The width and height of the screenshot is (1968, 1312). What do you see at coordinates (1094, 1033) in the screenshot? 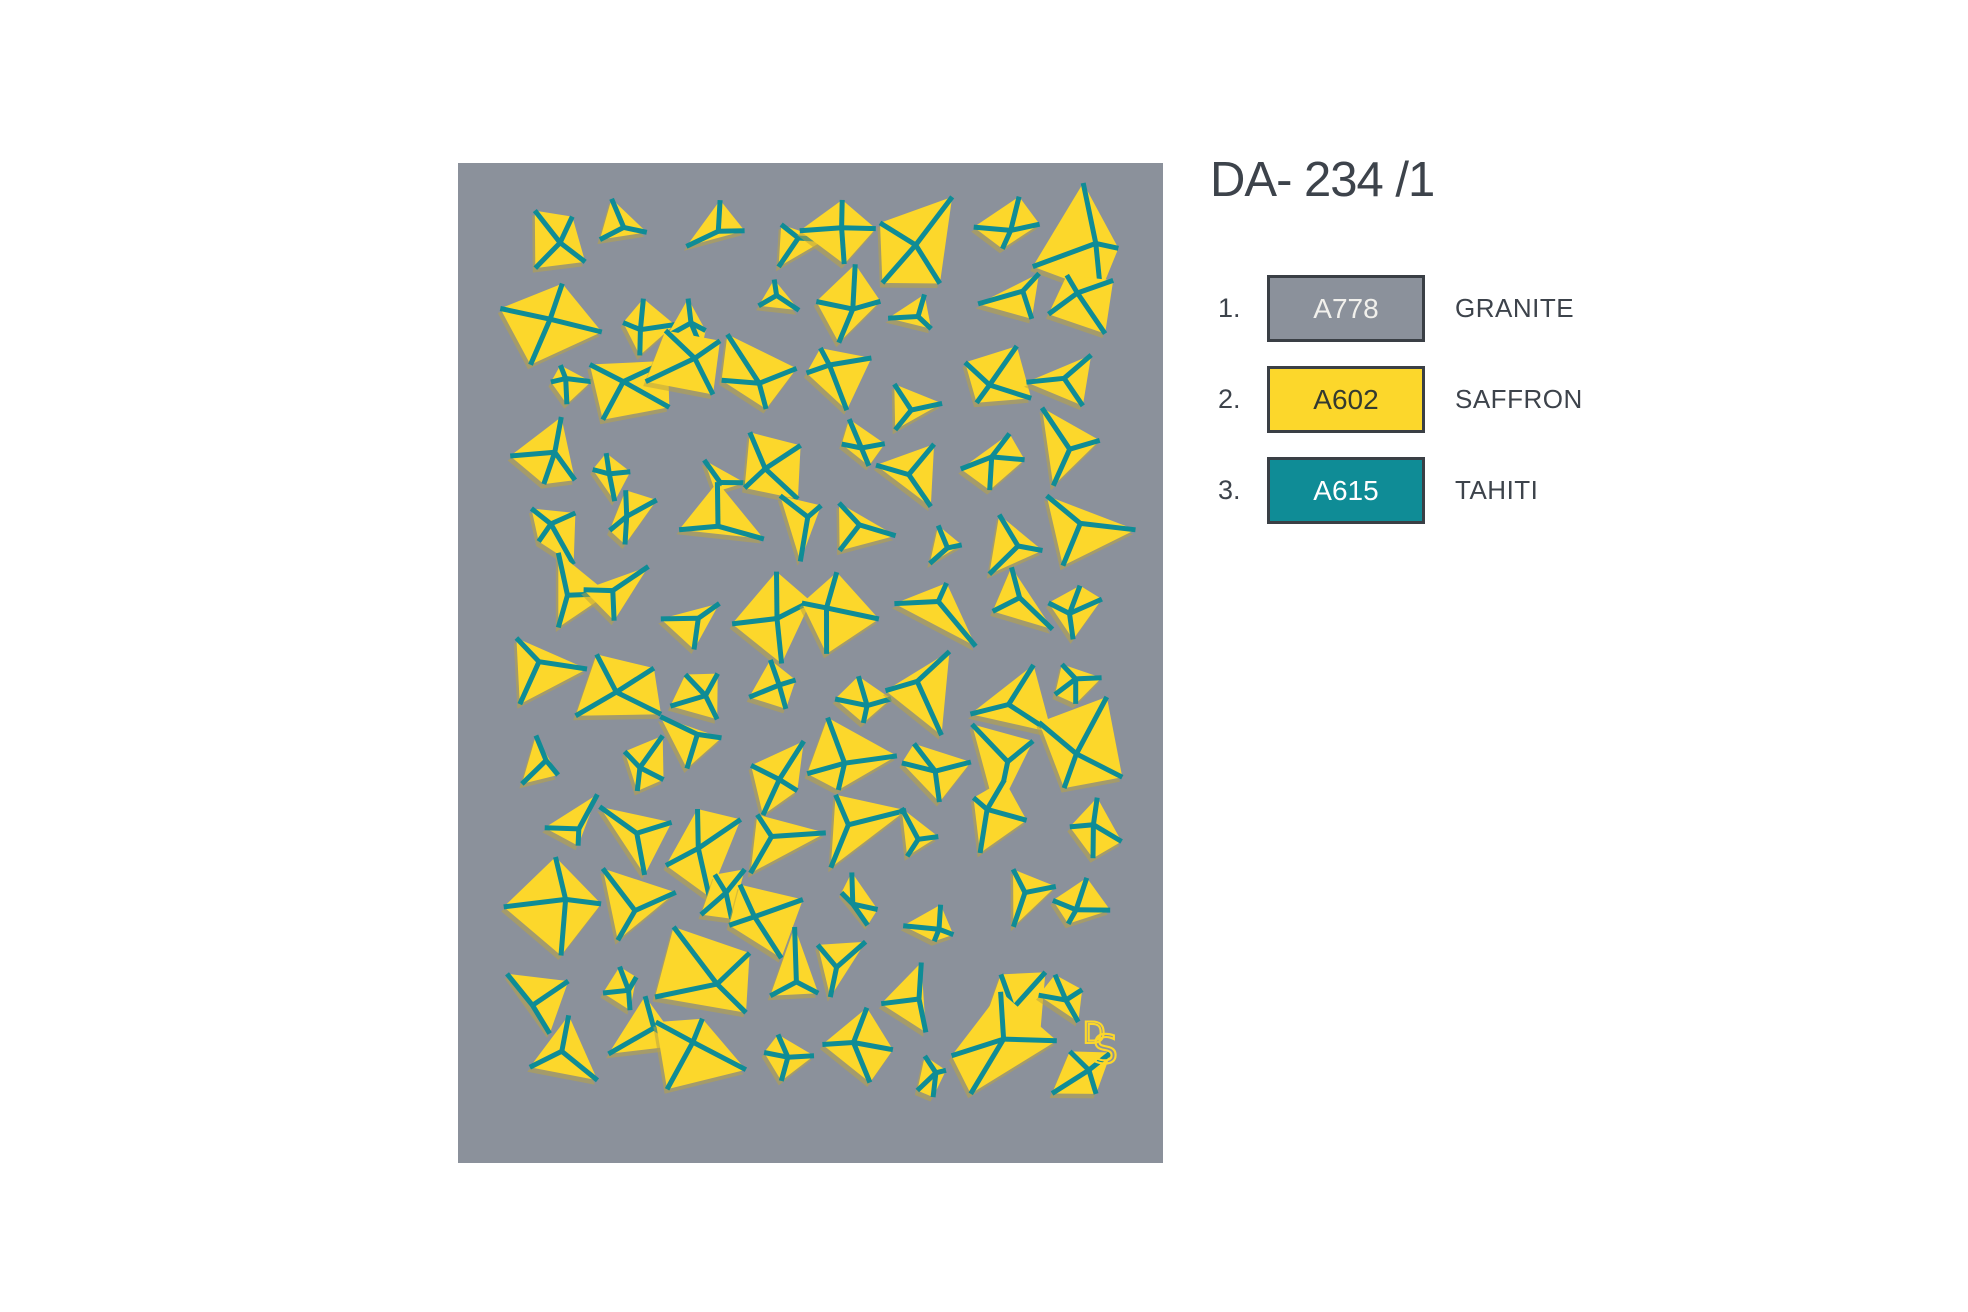
I see `logo-letter-d: D` at bounding box center [1094, 1033].